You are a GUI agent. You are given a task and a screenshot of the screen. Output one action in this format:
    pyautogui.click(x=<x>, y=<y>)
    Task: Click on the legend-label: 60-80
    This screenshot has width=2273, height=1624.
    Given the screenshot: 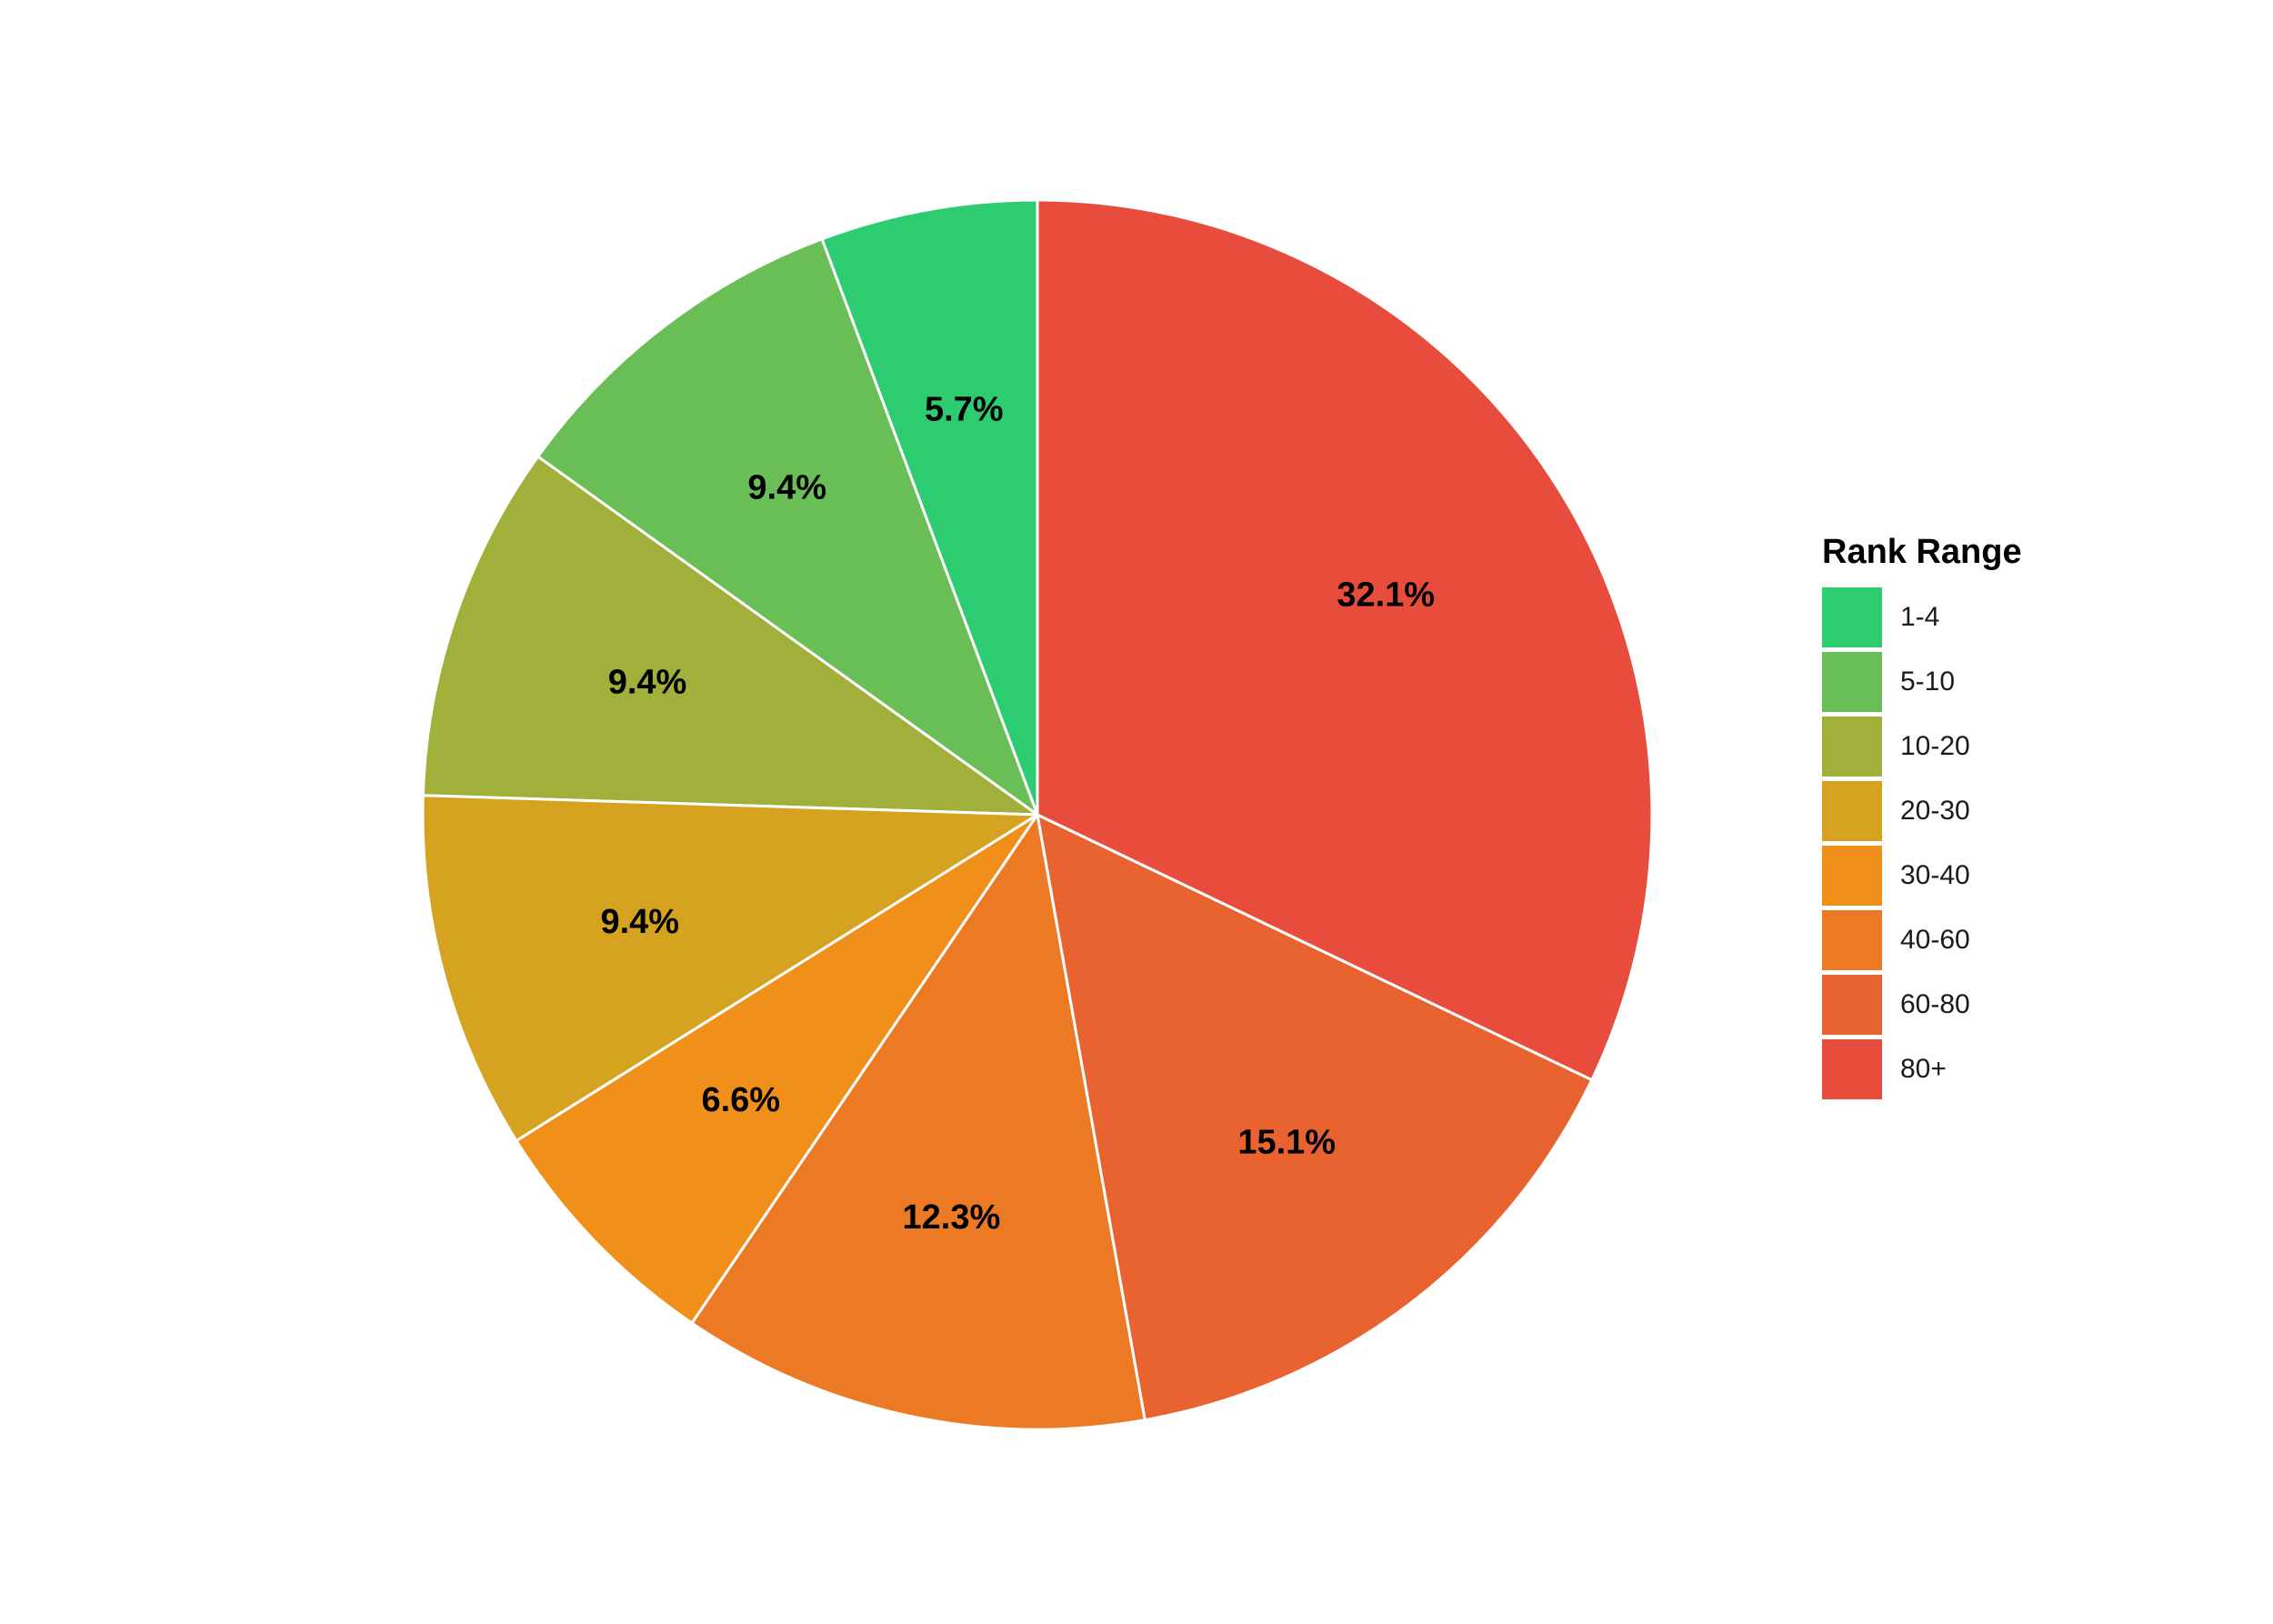 What is the action you would take?
    pyautogui.click(x=1935, y=1003)
    